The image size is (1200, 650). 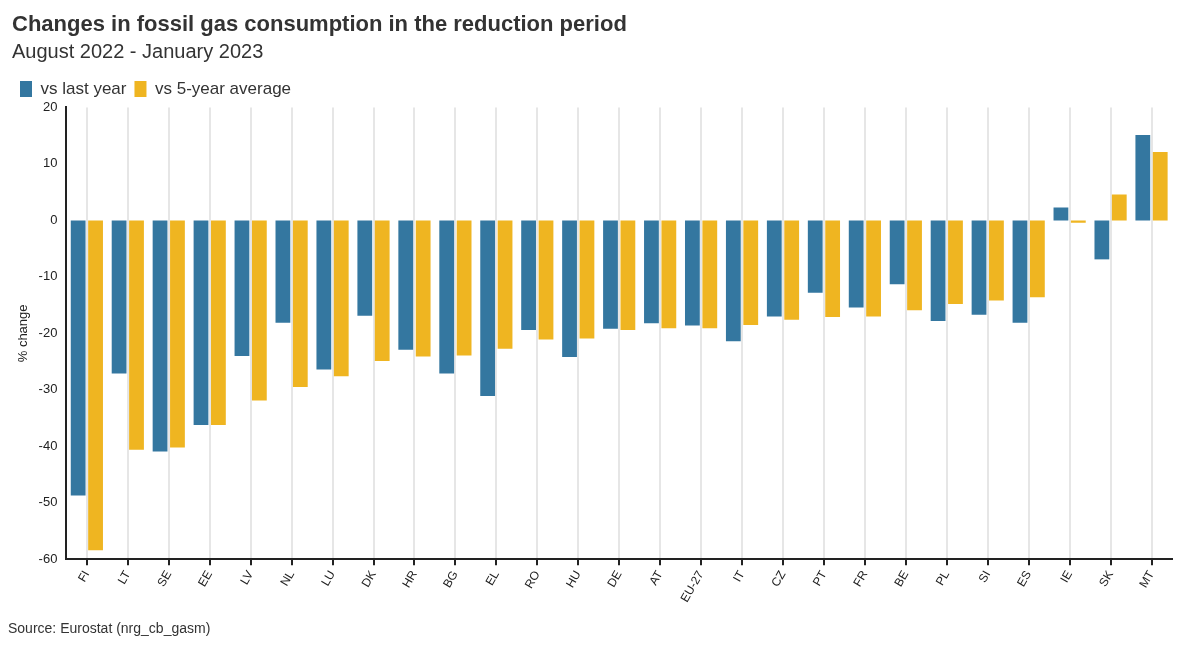 I want to click on x-tick-label: HU, so click(x=573, y=579).